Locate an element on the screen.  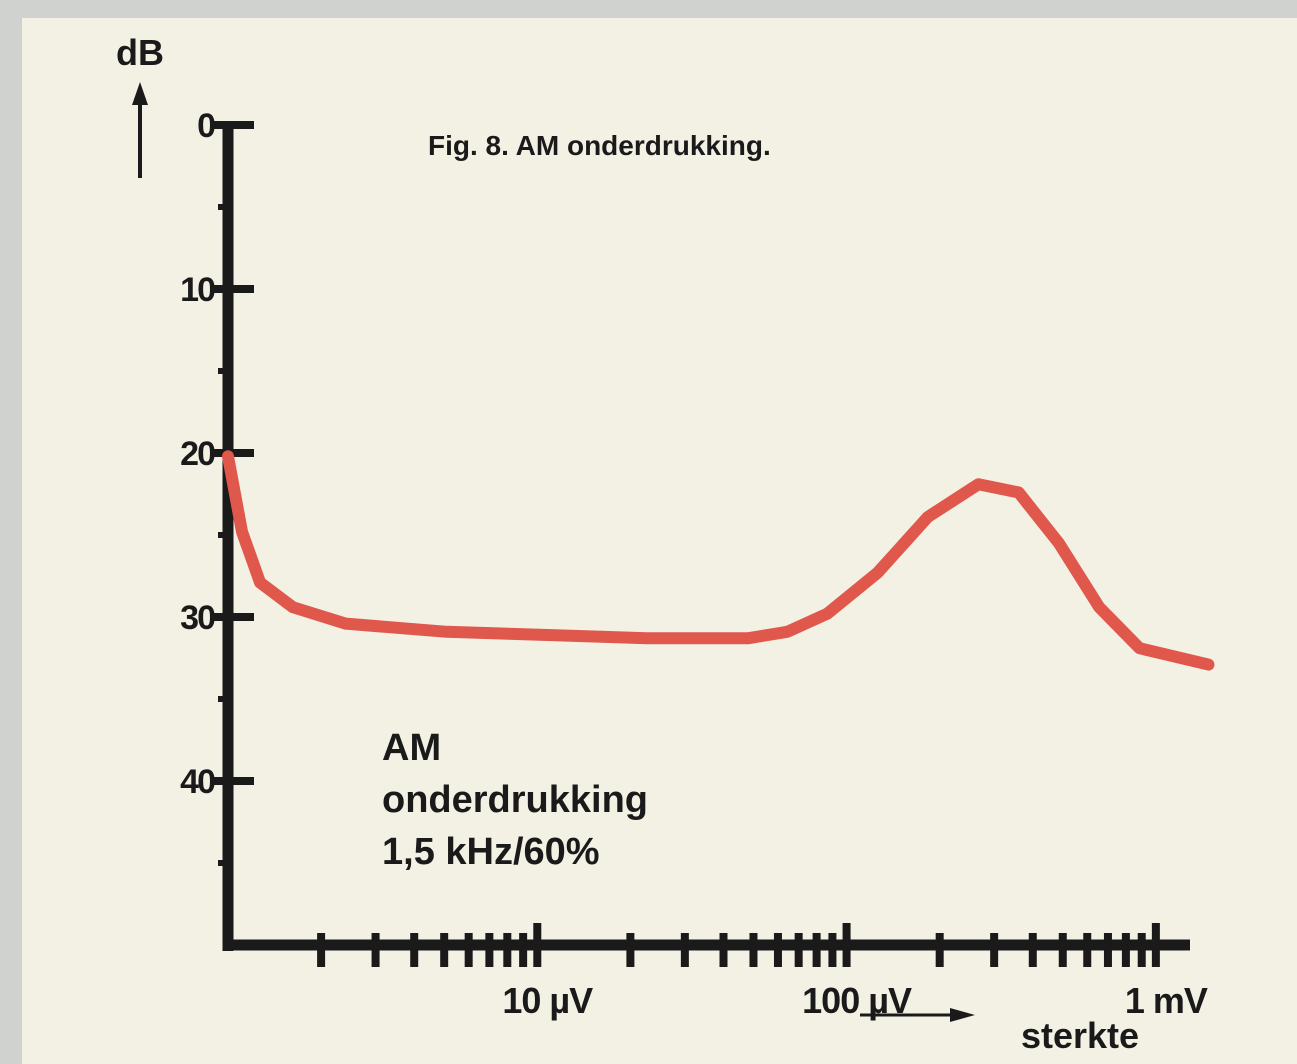
x-tick-label: 100 µV is located at coordinates (857, 1000).